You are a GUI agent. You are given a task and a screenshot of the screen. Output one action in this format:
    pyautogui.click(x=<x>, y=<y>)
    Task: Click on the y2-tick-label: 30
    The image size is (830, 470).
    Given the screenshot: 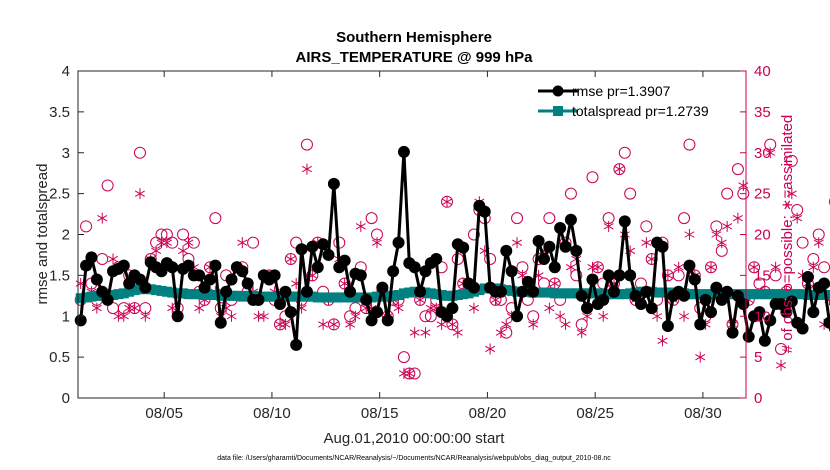 What is the action you would take?
    pyautogui.click(x=762, y=153)
    